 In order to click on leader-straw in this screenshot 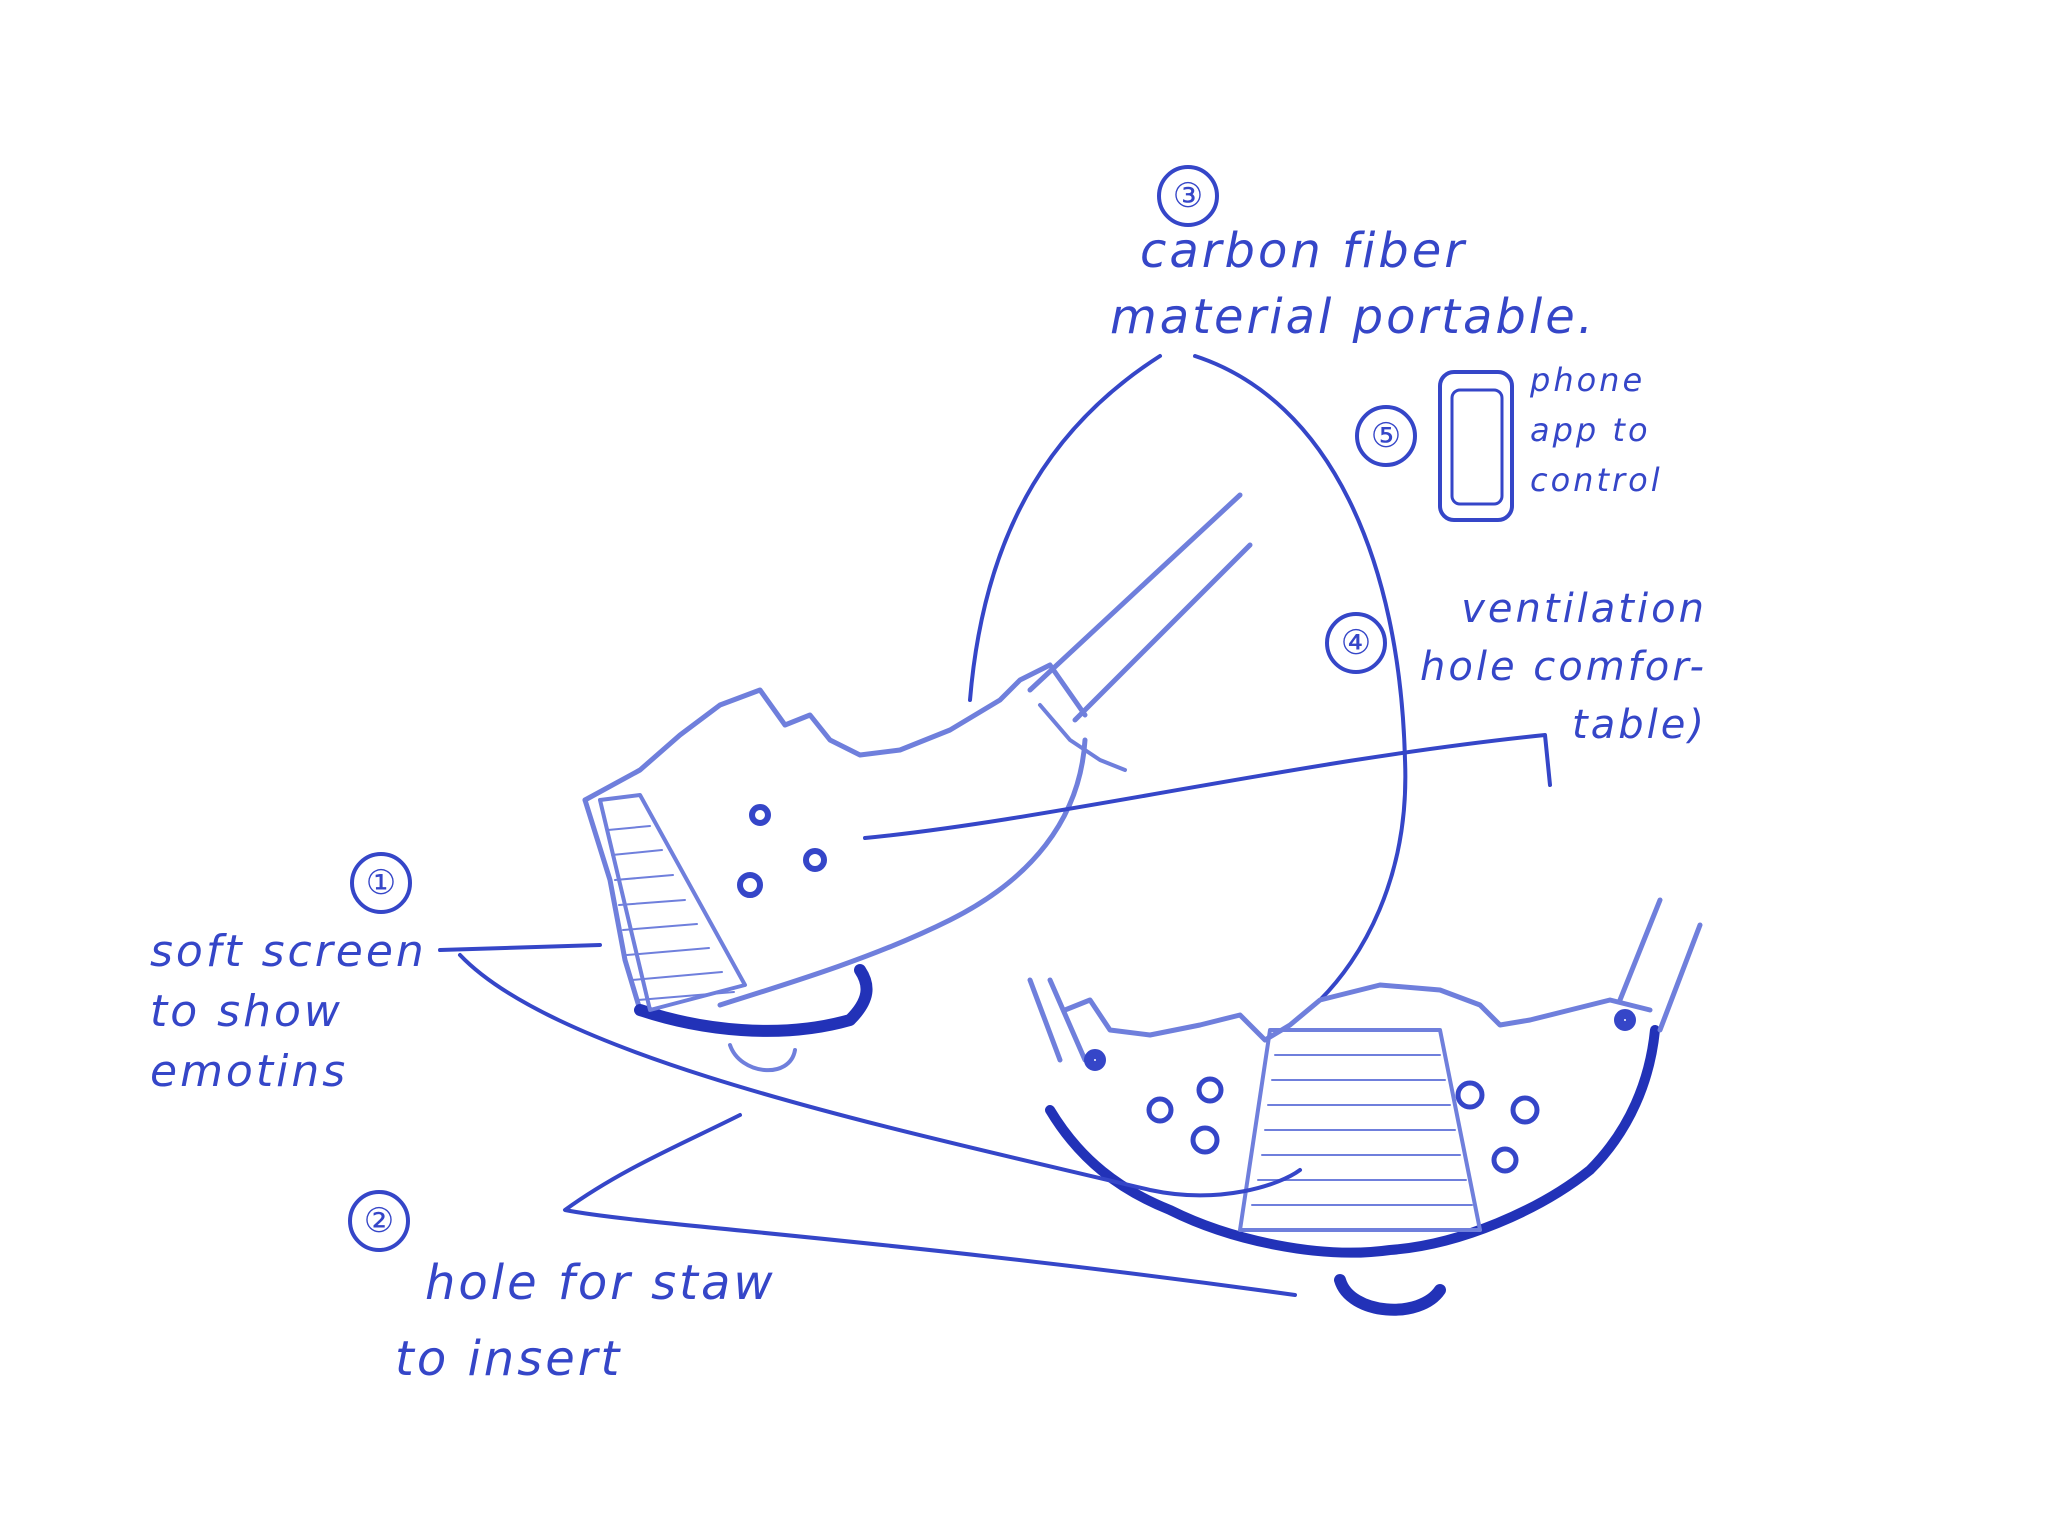, I will do `click(930, 1205)`.